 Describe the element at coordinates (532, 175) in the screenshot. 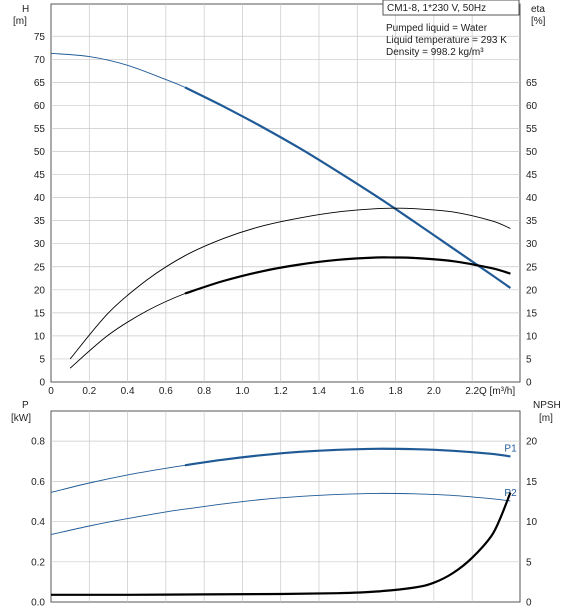

I see `y-right-tick-label: 45` at that location.